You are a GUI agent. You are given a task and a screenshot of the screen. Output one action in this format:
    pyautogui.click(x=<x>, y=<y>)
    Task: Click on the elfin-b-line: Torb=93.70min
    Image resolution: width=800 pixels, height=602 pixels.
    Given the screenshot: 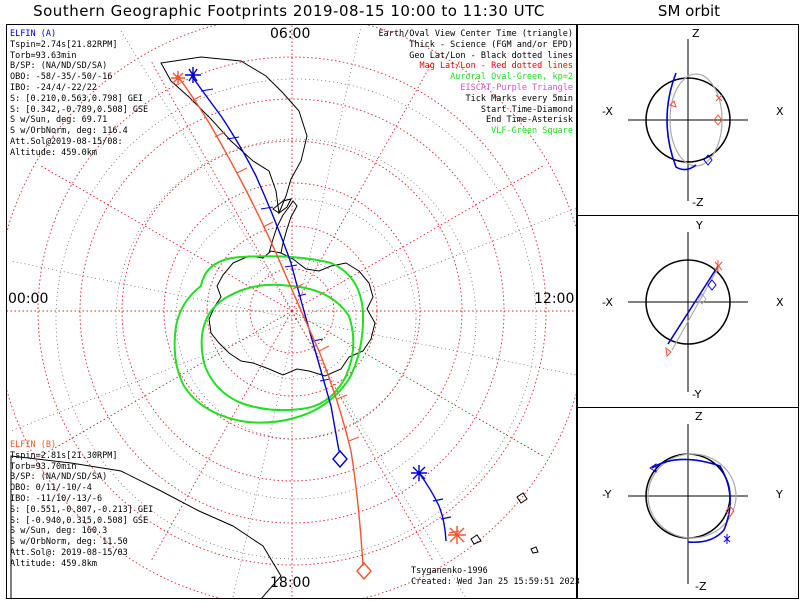 What is the action you would take?
    pyautogui.click(x=43, y=466)
    